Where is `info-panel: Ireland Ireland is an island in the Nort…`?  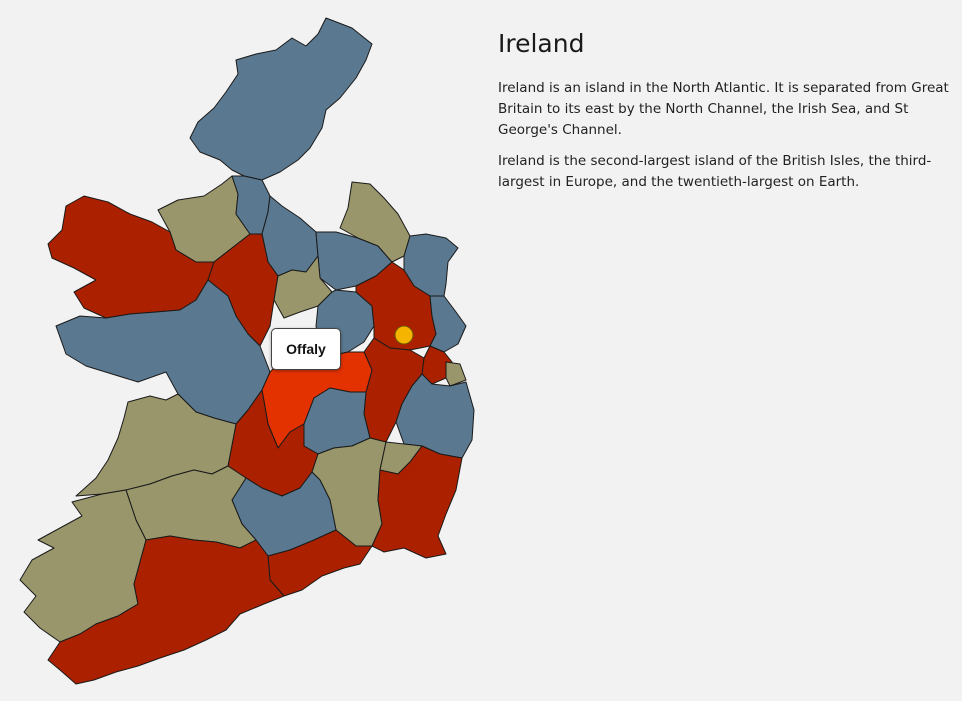
info-panel: Ireland Ireland is an island in the Nort… is located at coordinates (724, 115).